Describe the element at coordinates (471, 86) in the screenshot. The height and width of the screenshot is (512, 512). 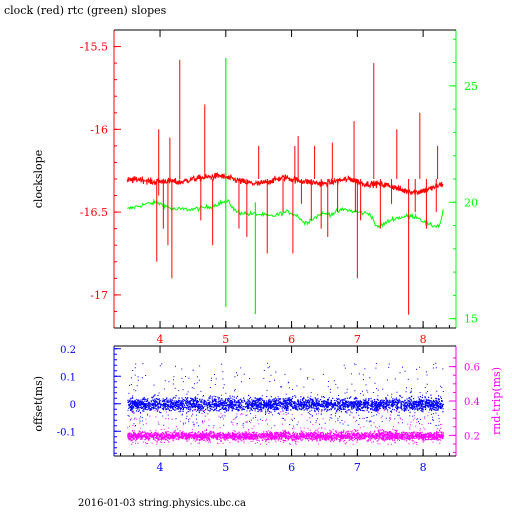
I see `top-y2tick-label: 25` at that location.